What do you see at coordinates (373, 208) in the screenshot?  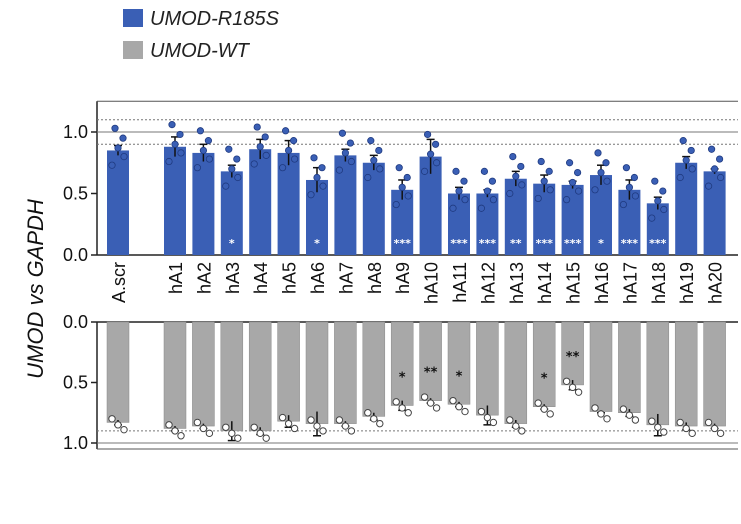 I see `bar-r185s-hA8` at bounding box center [373, 208].